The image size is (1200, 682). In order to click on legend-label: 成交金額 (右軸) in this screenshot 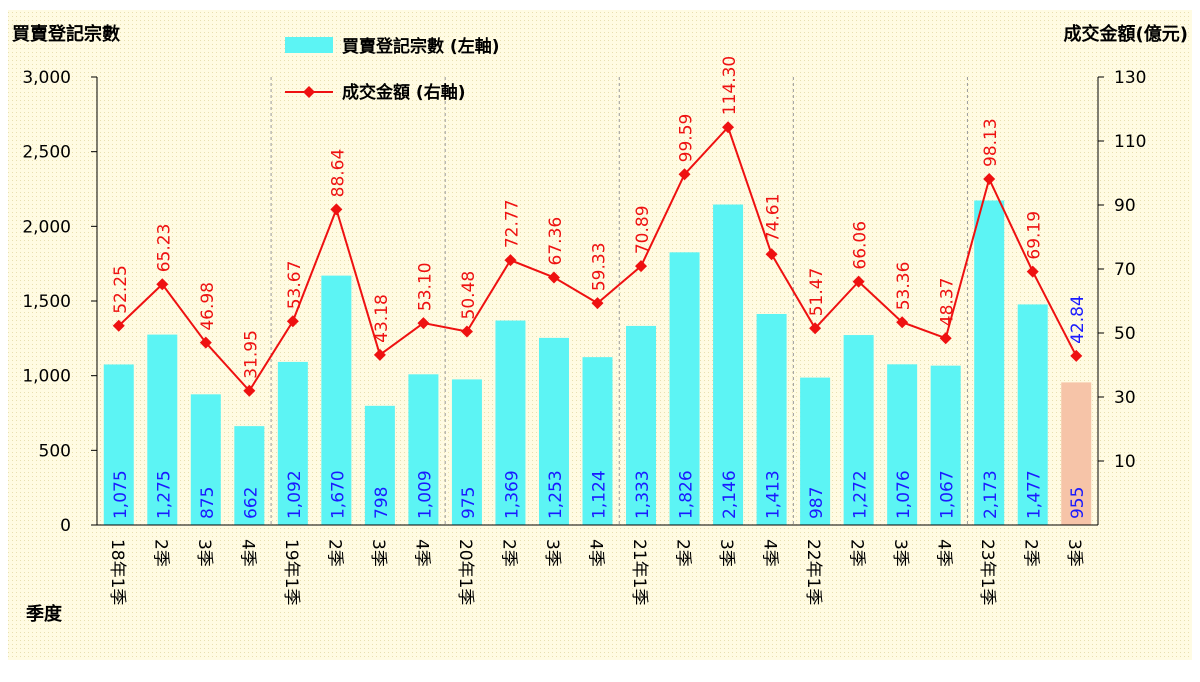, I will do `click(403, 92)`.